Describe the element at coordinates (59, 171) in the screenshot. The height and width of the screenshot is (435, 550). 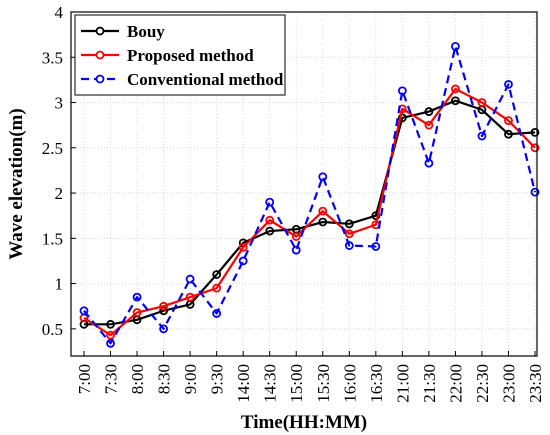
I see `y-axis-ticks: 0.5 1 1.5 2 2.5 3 3.5 4` at that location.